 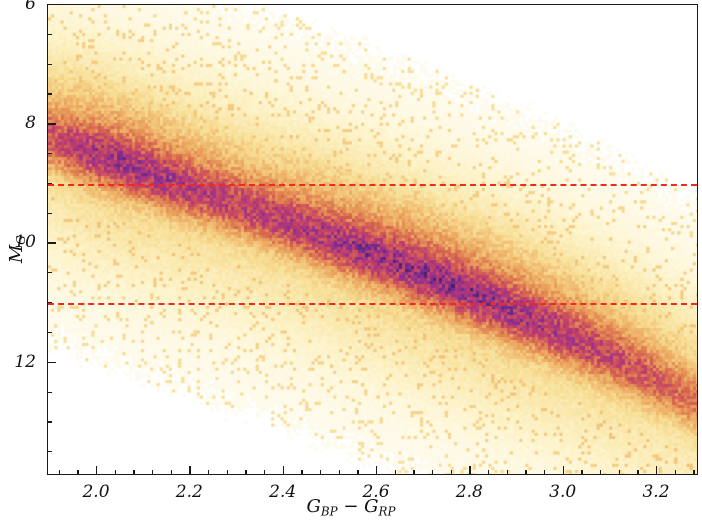 I want to click on x-axis-title-minus: −, so click(x=351, y=506).